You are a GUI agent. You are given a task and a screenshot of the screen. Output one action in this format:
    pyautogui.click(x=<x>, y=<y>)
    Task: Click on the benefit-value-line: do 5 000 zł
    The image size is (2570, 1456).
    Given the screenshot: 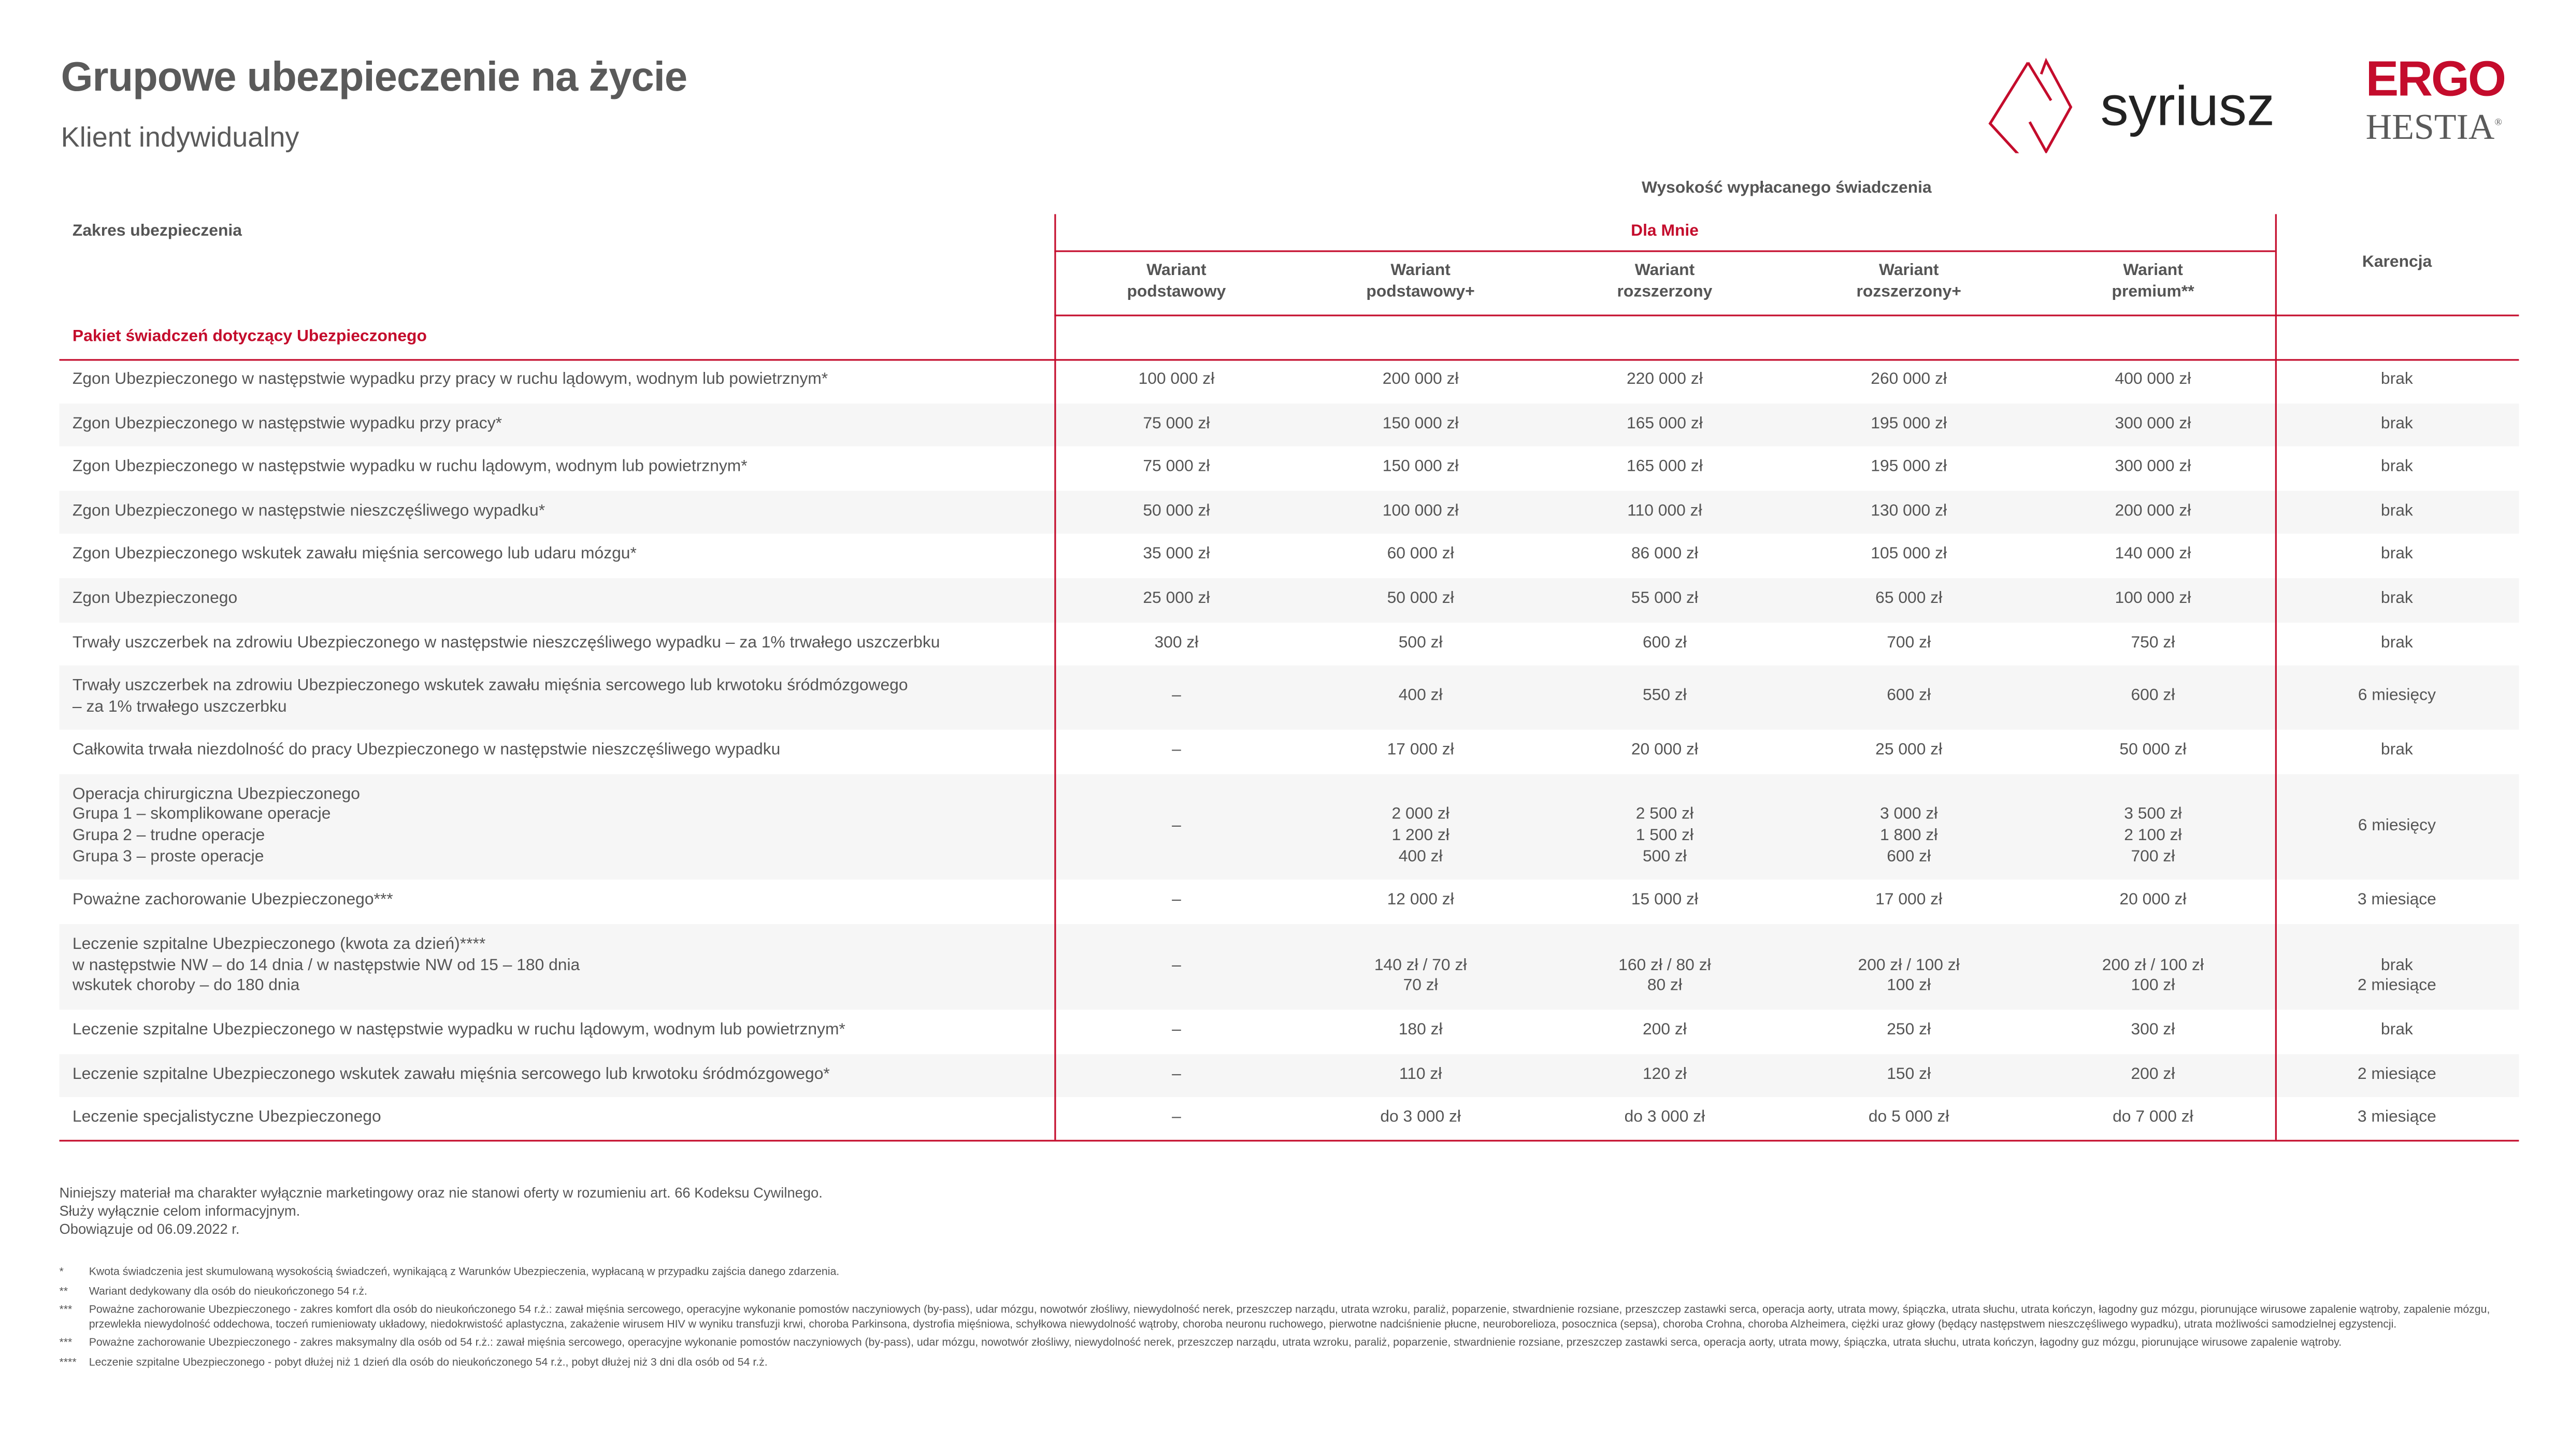 What is the action you would take?
    pyautogui.click(x=1909, y=1117)
    